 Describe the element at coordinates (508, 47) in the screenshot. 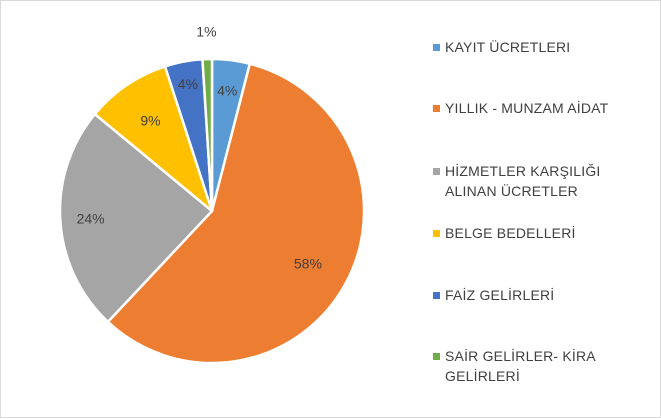

I see `legend-label: KAYIT ÜCRETLERI` at that location.